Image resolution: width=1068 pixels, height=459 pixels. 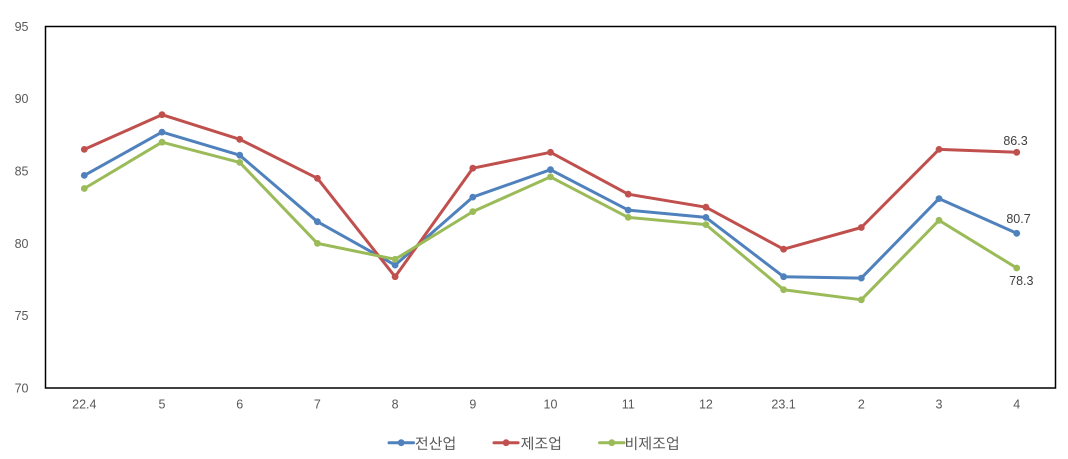 I want to click on svg-text: 85, so click(x=22, y=172).